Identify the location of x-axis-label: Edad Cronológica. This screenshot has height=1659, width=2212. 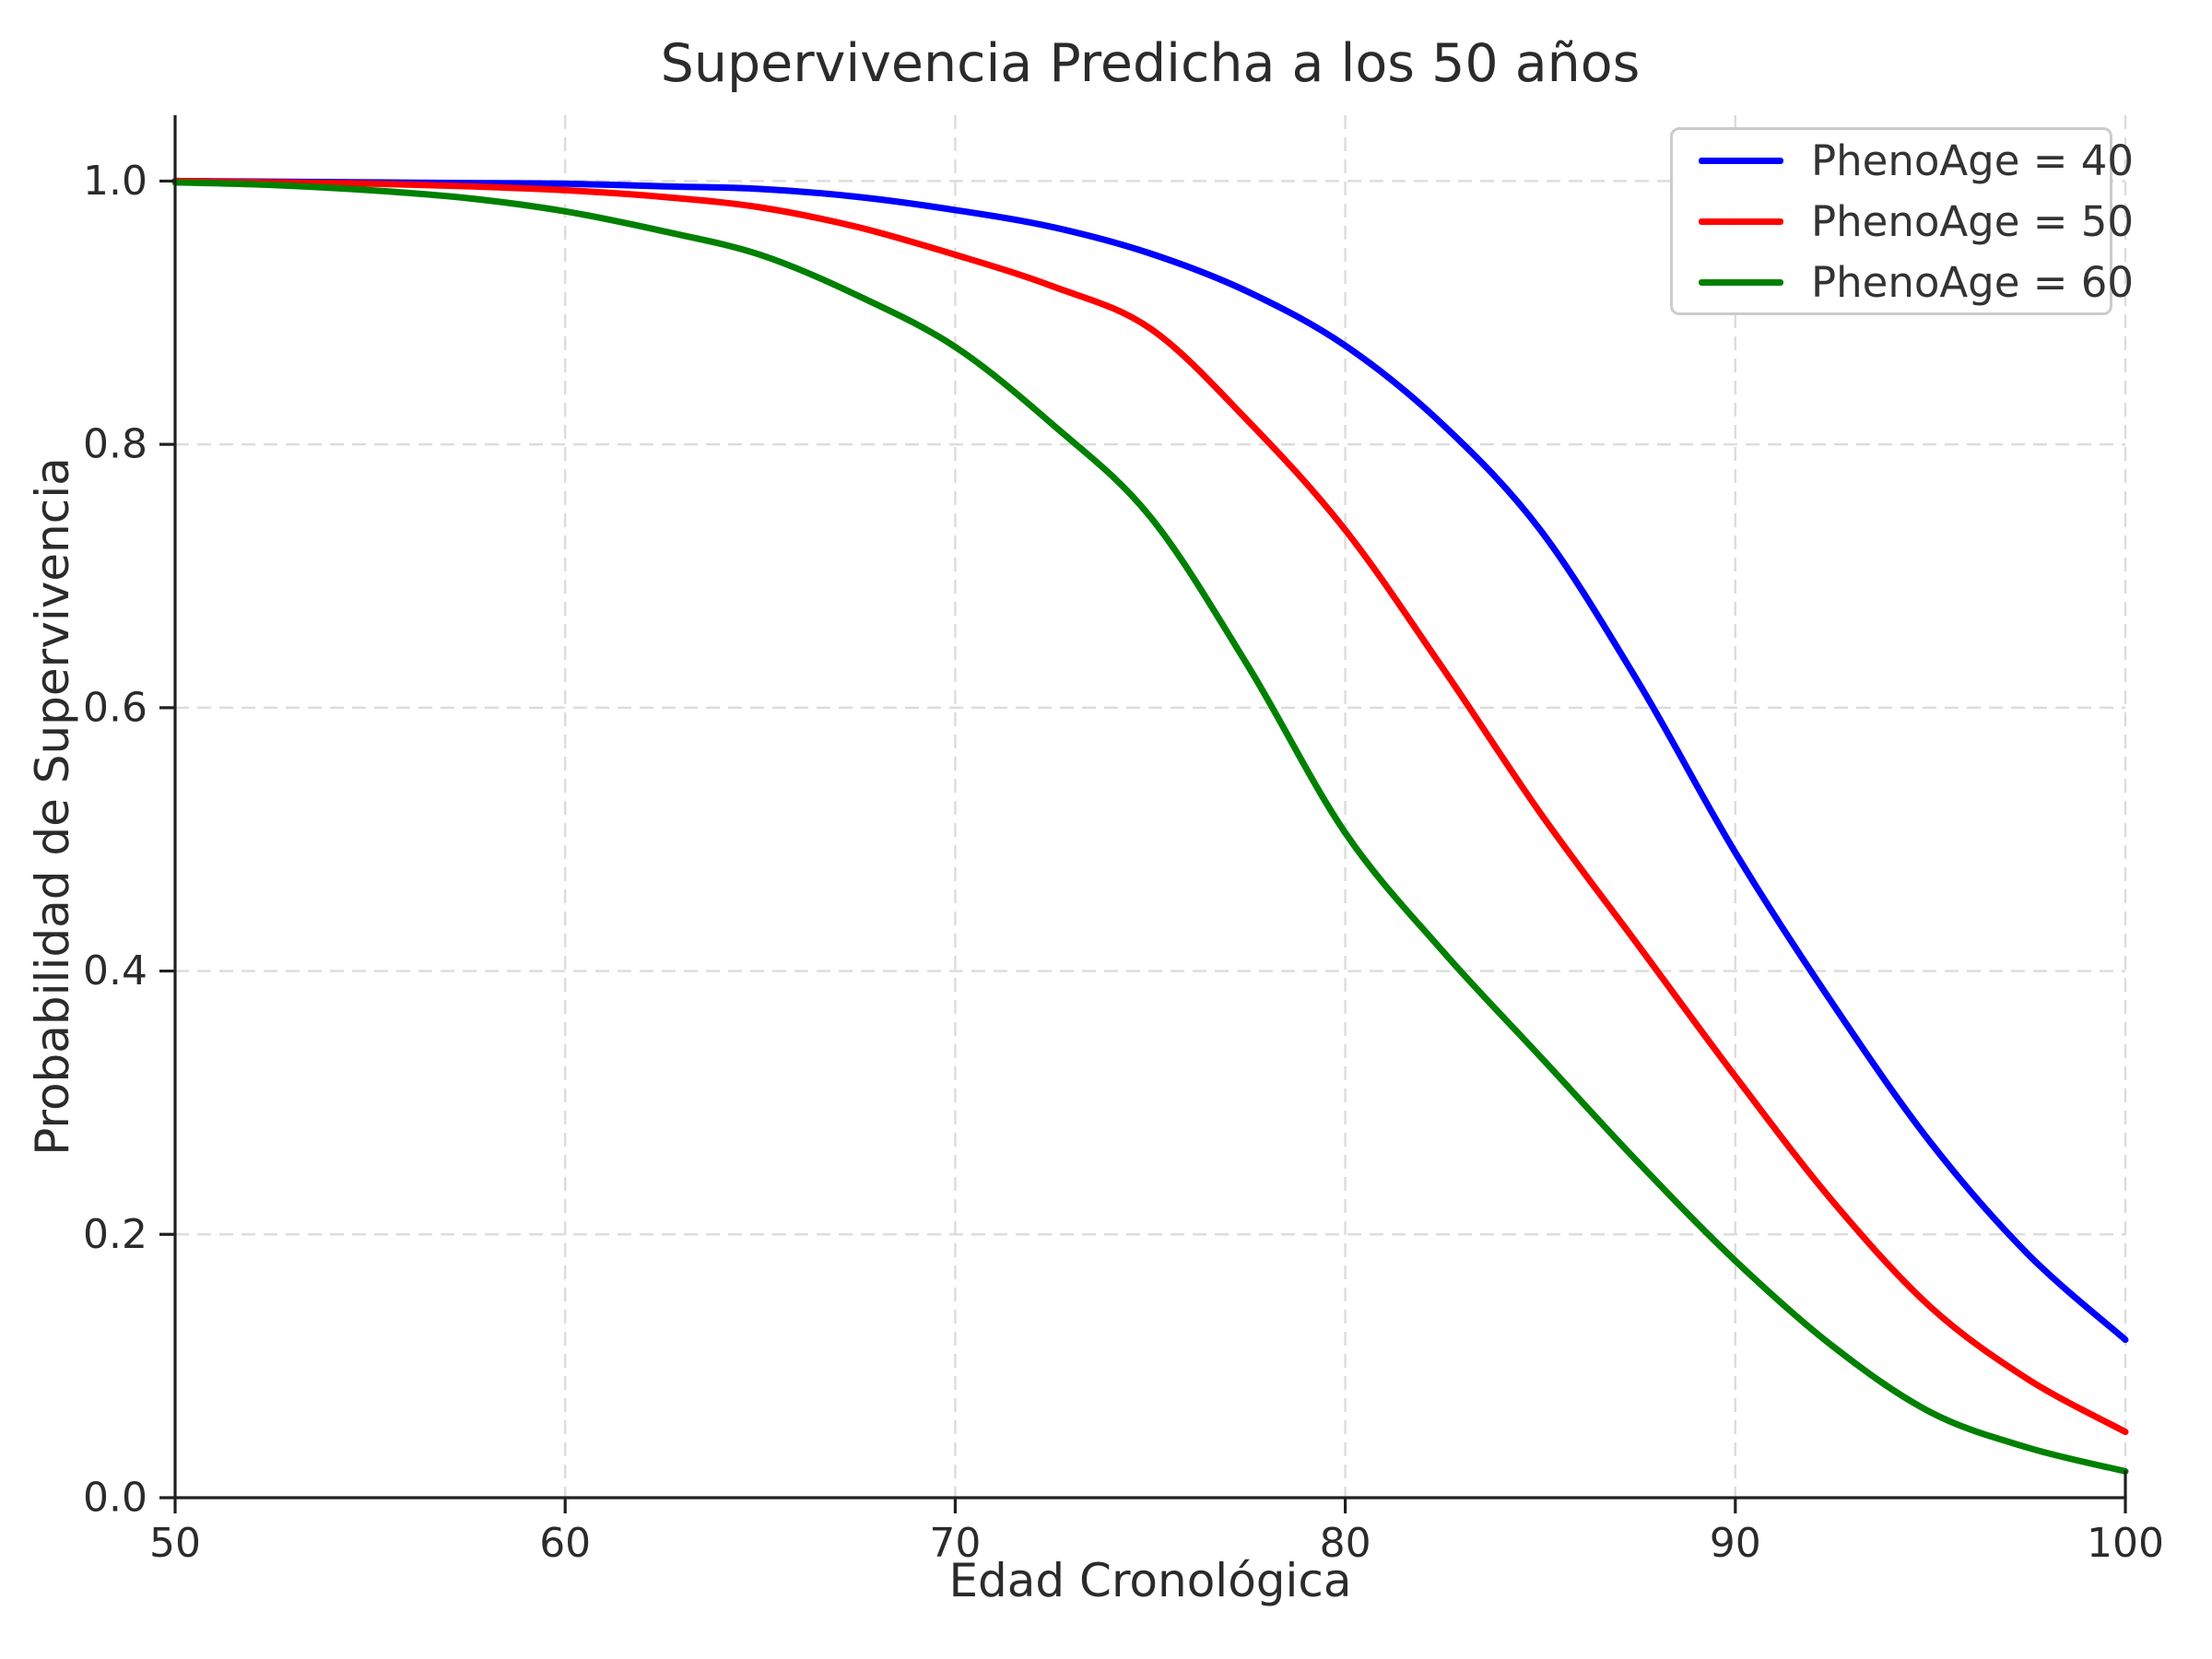
(1150, 1580).